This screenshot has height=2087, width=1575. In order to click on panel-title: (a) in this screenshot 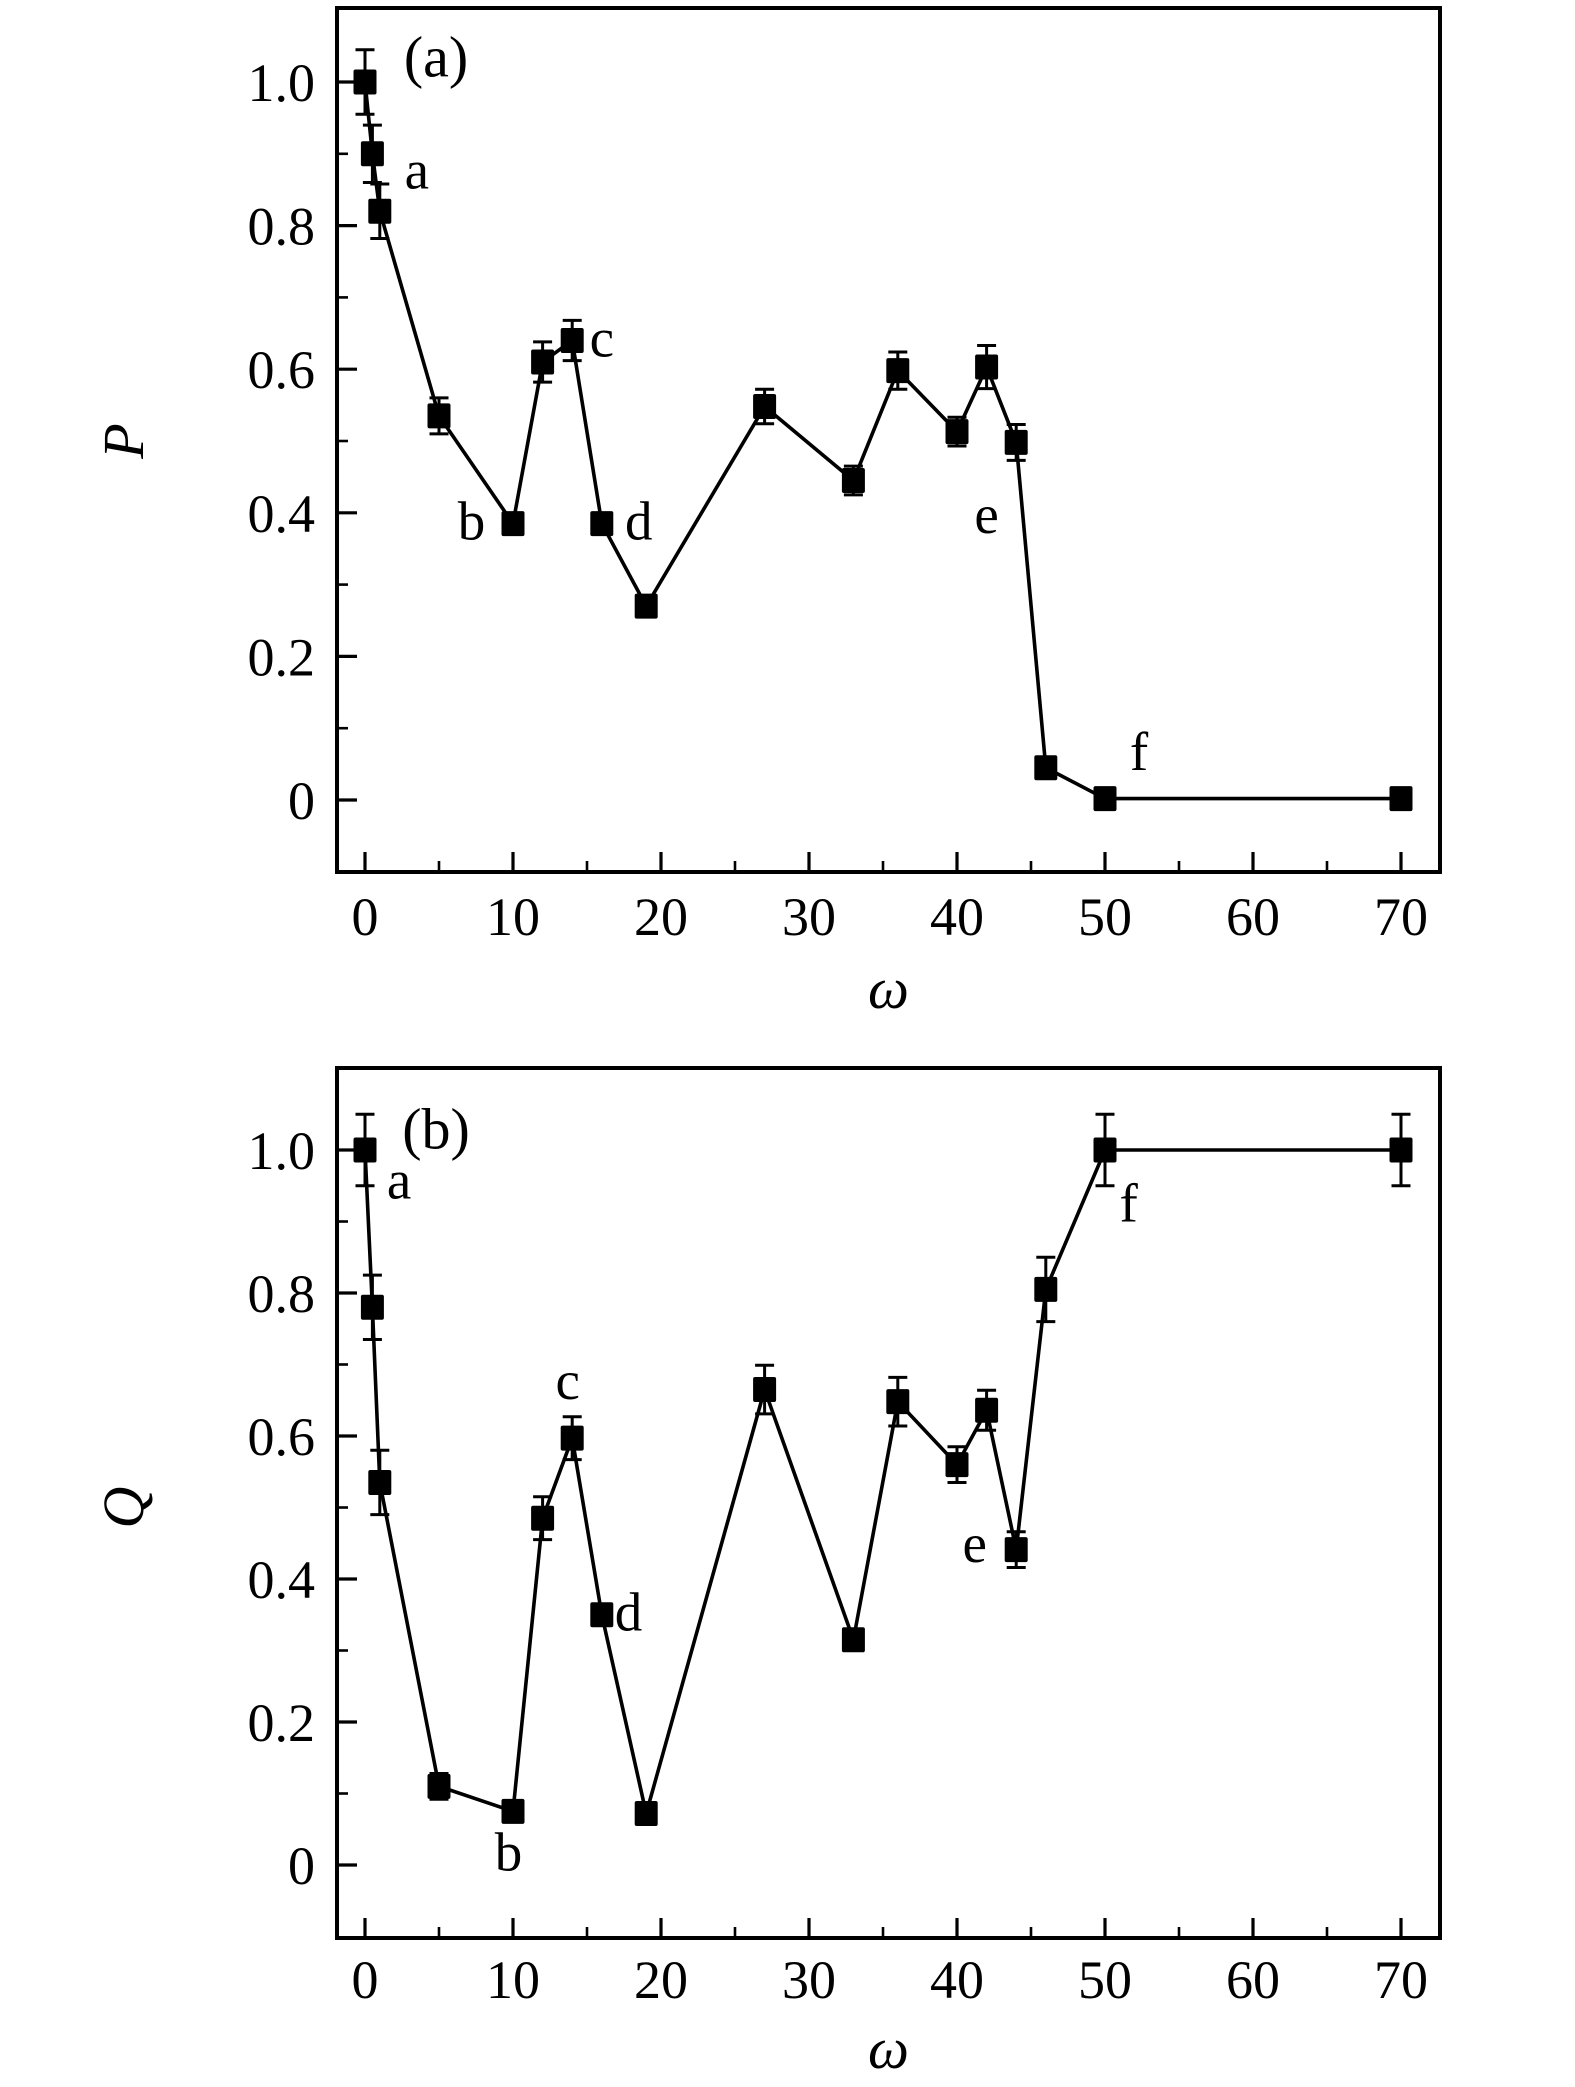, I will do `click(436, 56)`.